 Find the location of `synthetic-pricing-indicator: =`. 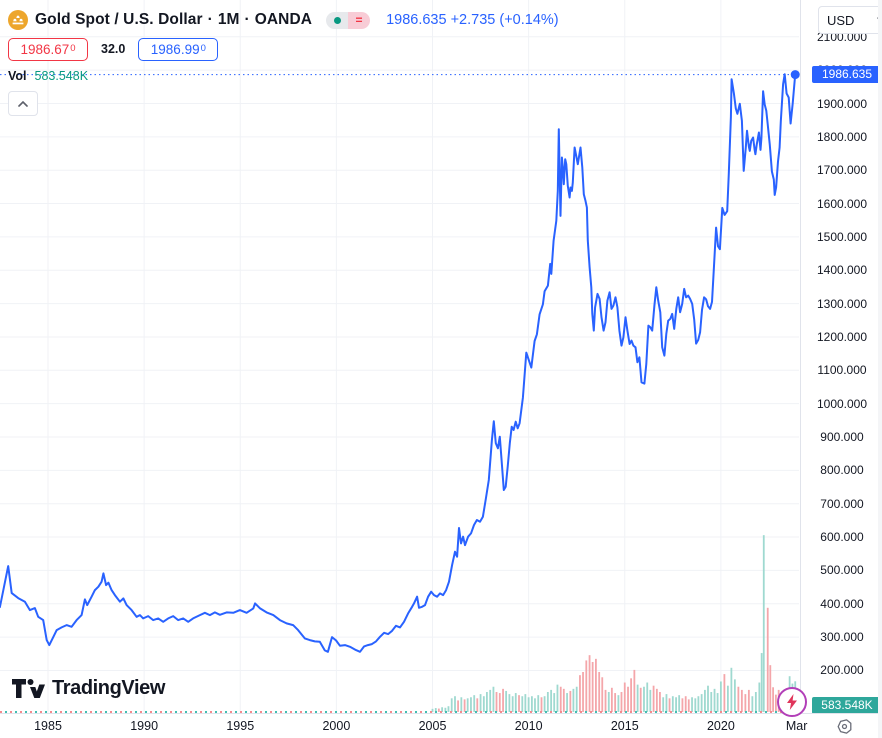

synthetic-pricing-indicator: = is located at coordinates (359, 20).